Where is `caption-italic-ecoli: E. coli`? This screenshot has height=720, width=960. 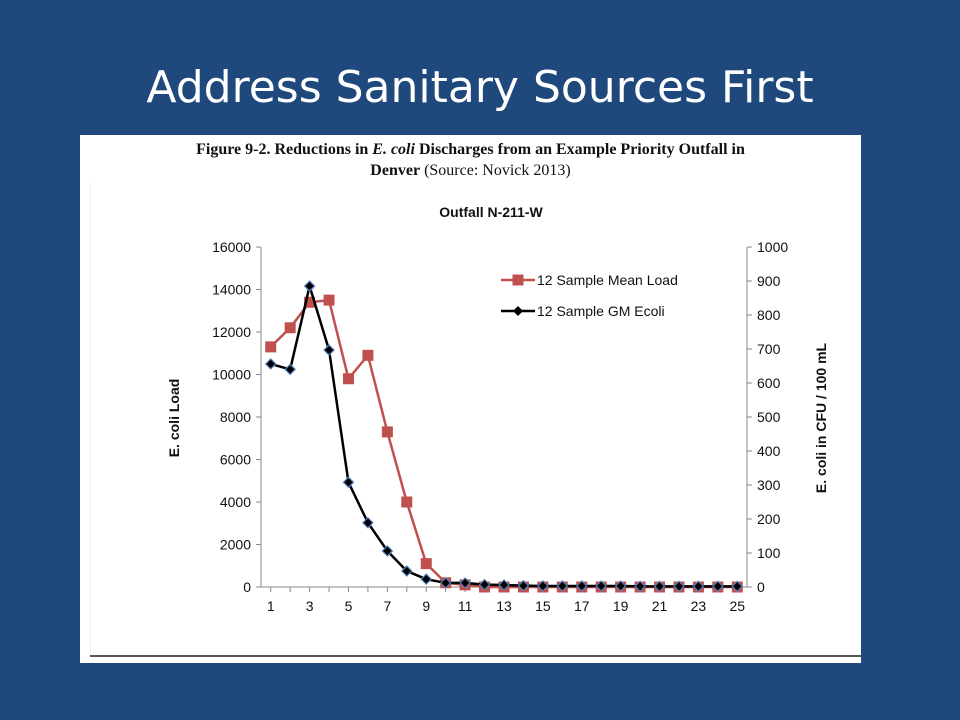
caption-italic-ecoli: E. coli is located at coordinates (393, 149).